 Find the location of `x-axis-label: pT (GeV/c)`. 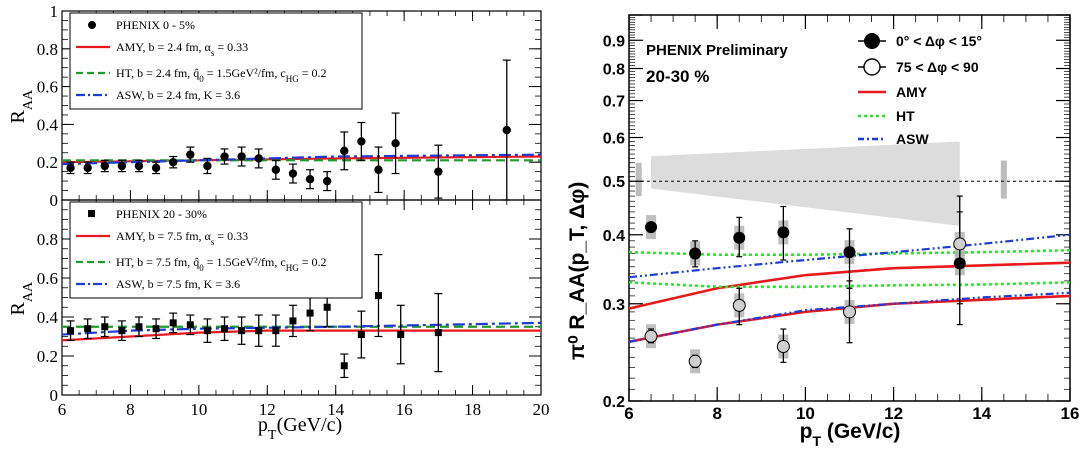

x-axis-label: pT (GeV/c) is located at coordinates (300, 428).